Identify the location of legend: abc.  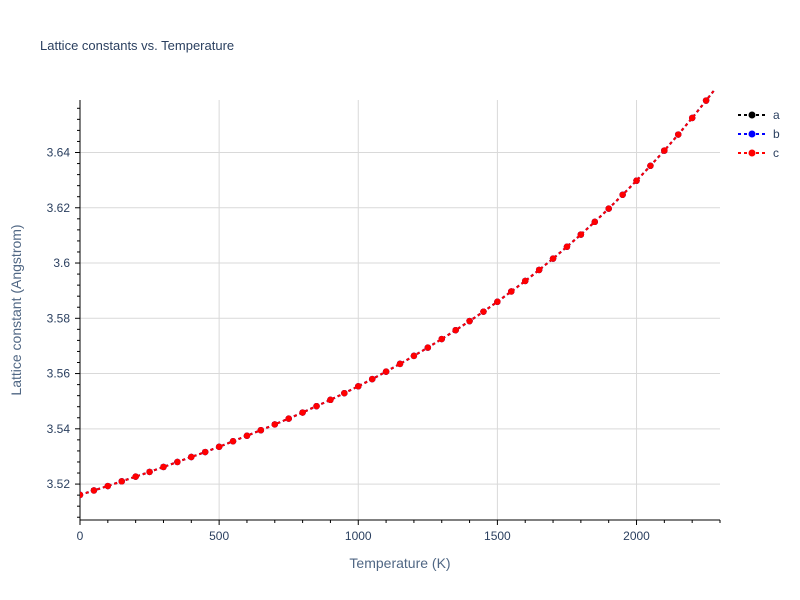
(759, 134).